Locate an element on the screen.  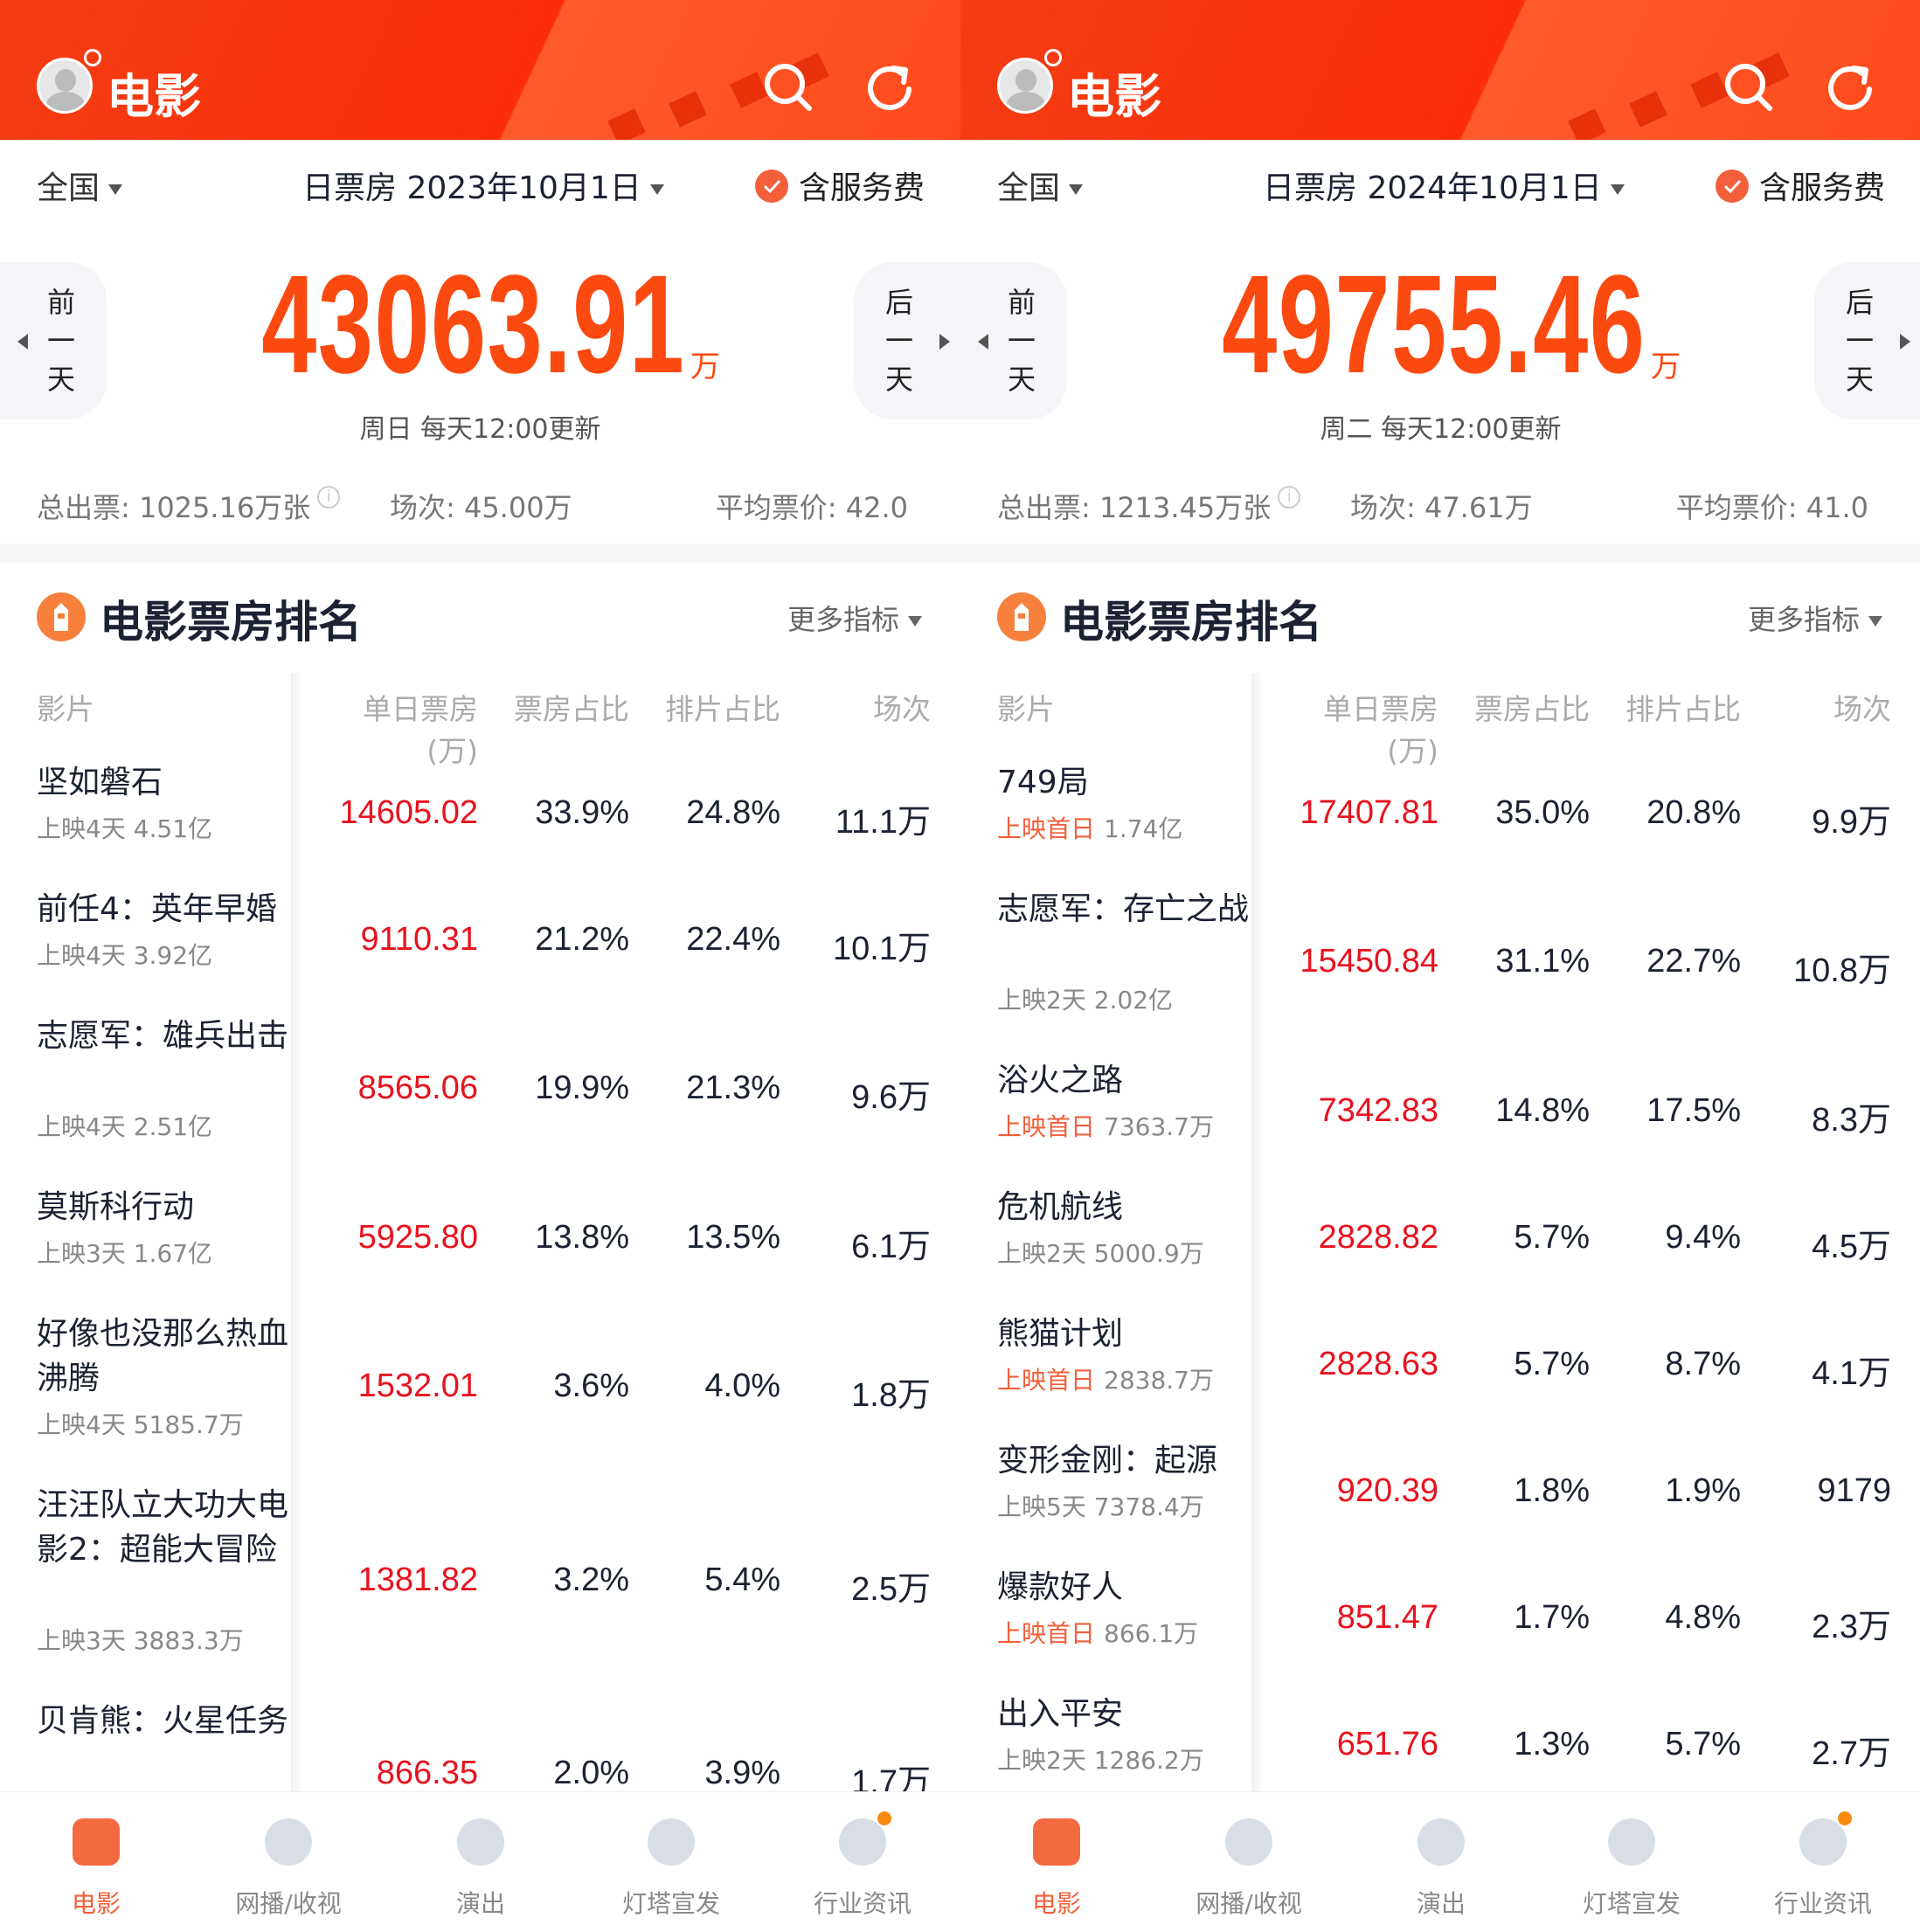
show-share: 21.3% is located at coordinates (733, 1088).